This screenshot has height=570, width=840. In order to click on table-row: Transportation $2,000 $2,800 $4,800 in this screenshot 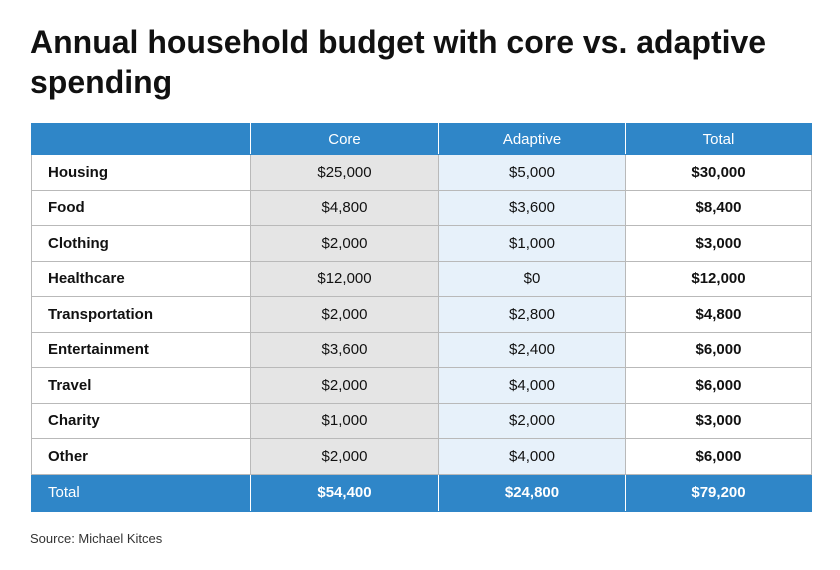, I will do `click(421, 314)`.